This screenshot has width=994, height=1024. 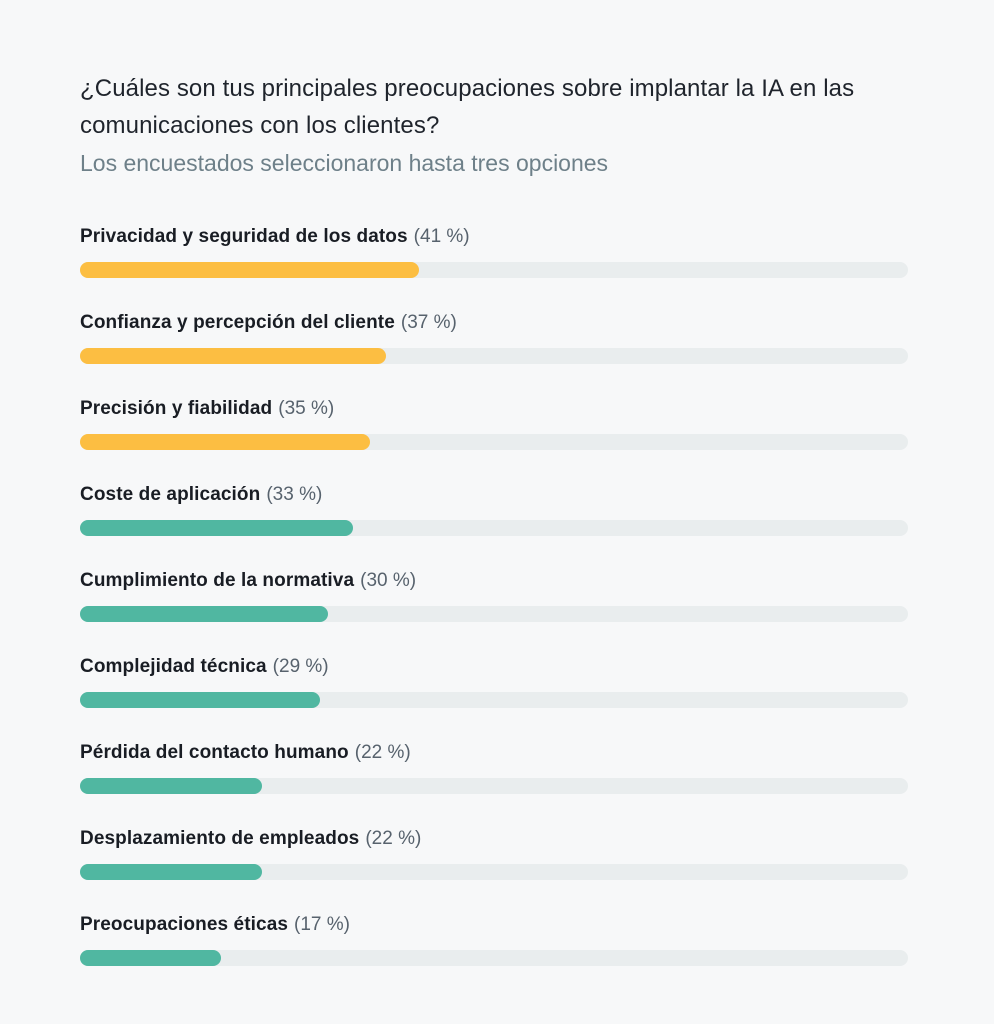 What do you see at coordinates (322, 924) in the screenshot?
I see `bar-percent: (17 %)` at bounding box center [322, 924].